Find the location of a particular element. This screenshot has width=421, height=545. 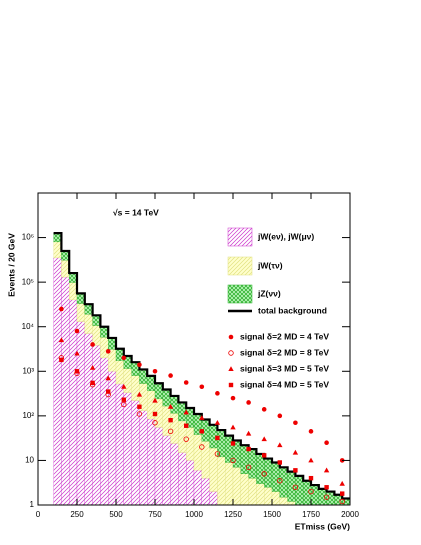

x-tick-label: 1750 is located at coordinates (311, 514).